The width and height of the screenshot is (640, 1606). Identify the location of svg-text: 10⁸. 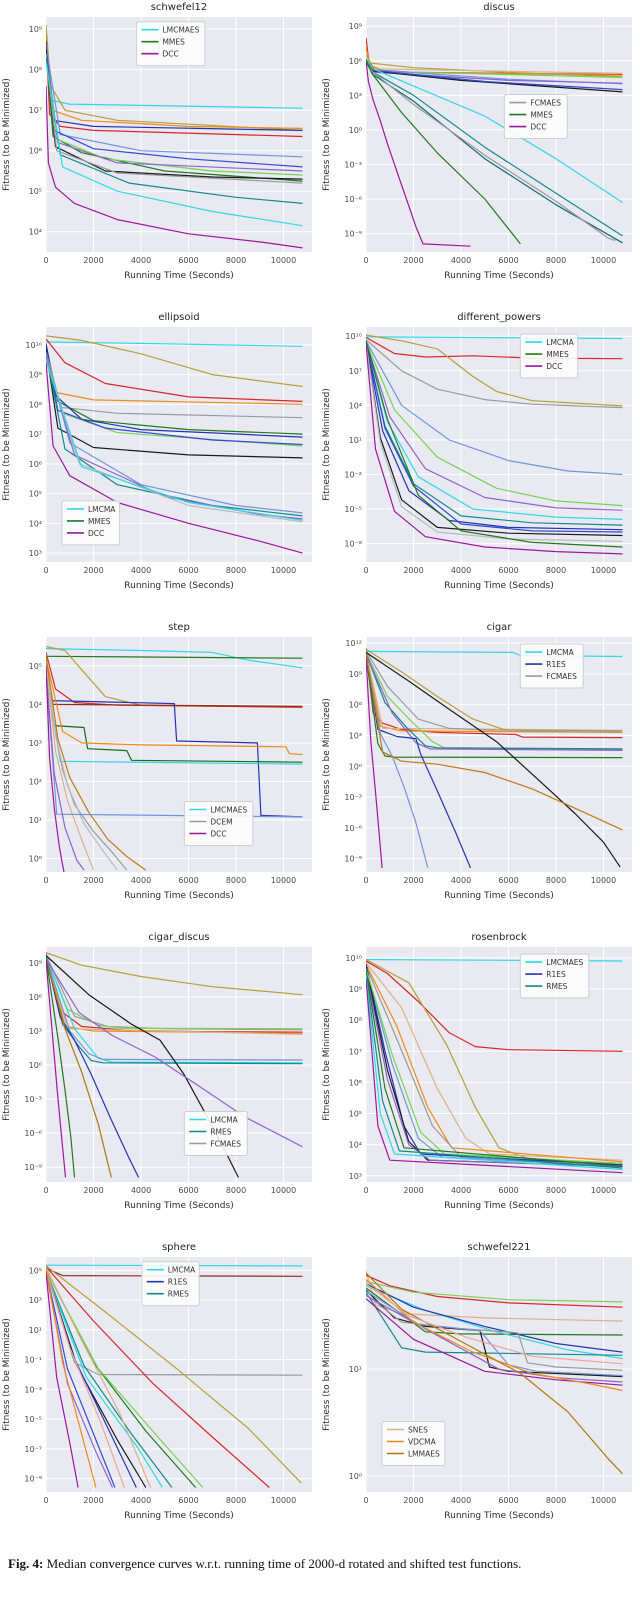
(355, 1020).